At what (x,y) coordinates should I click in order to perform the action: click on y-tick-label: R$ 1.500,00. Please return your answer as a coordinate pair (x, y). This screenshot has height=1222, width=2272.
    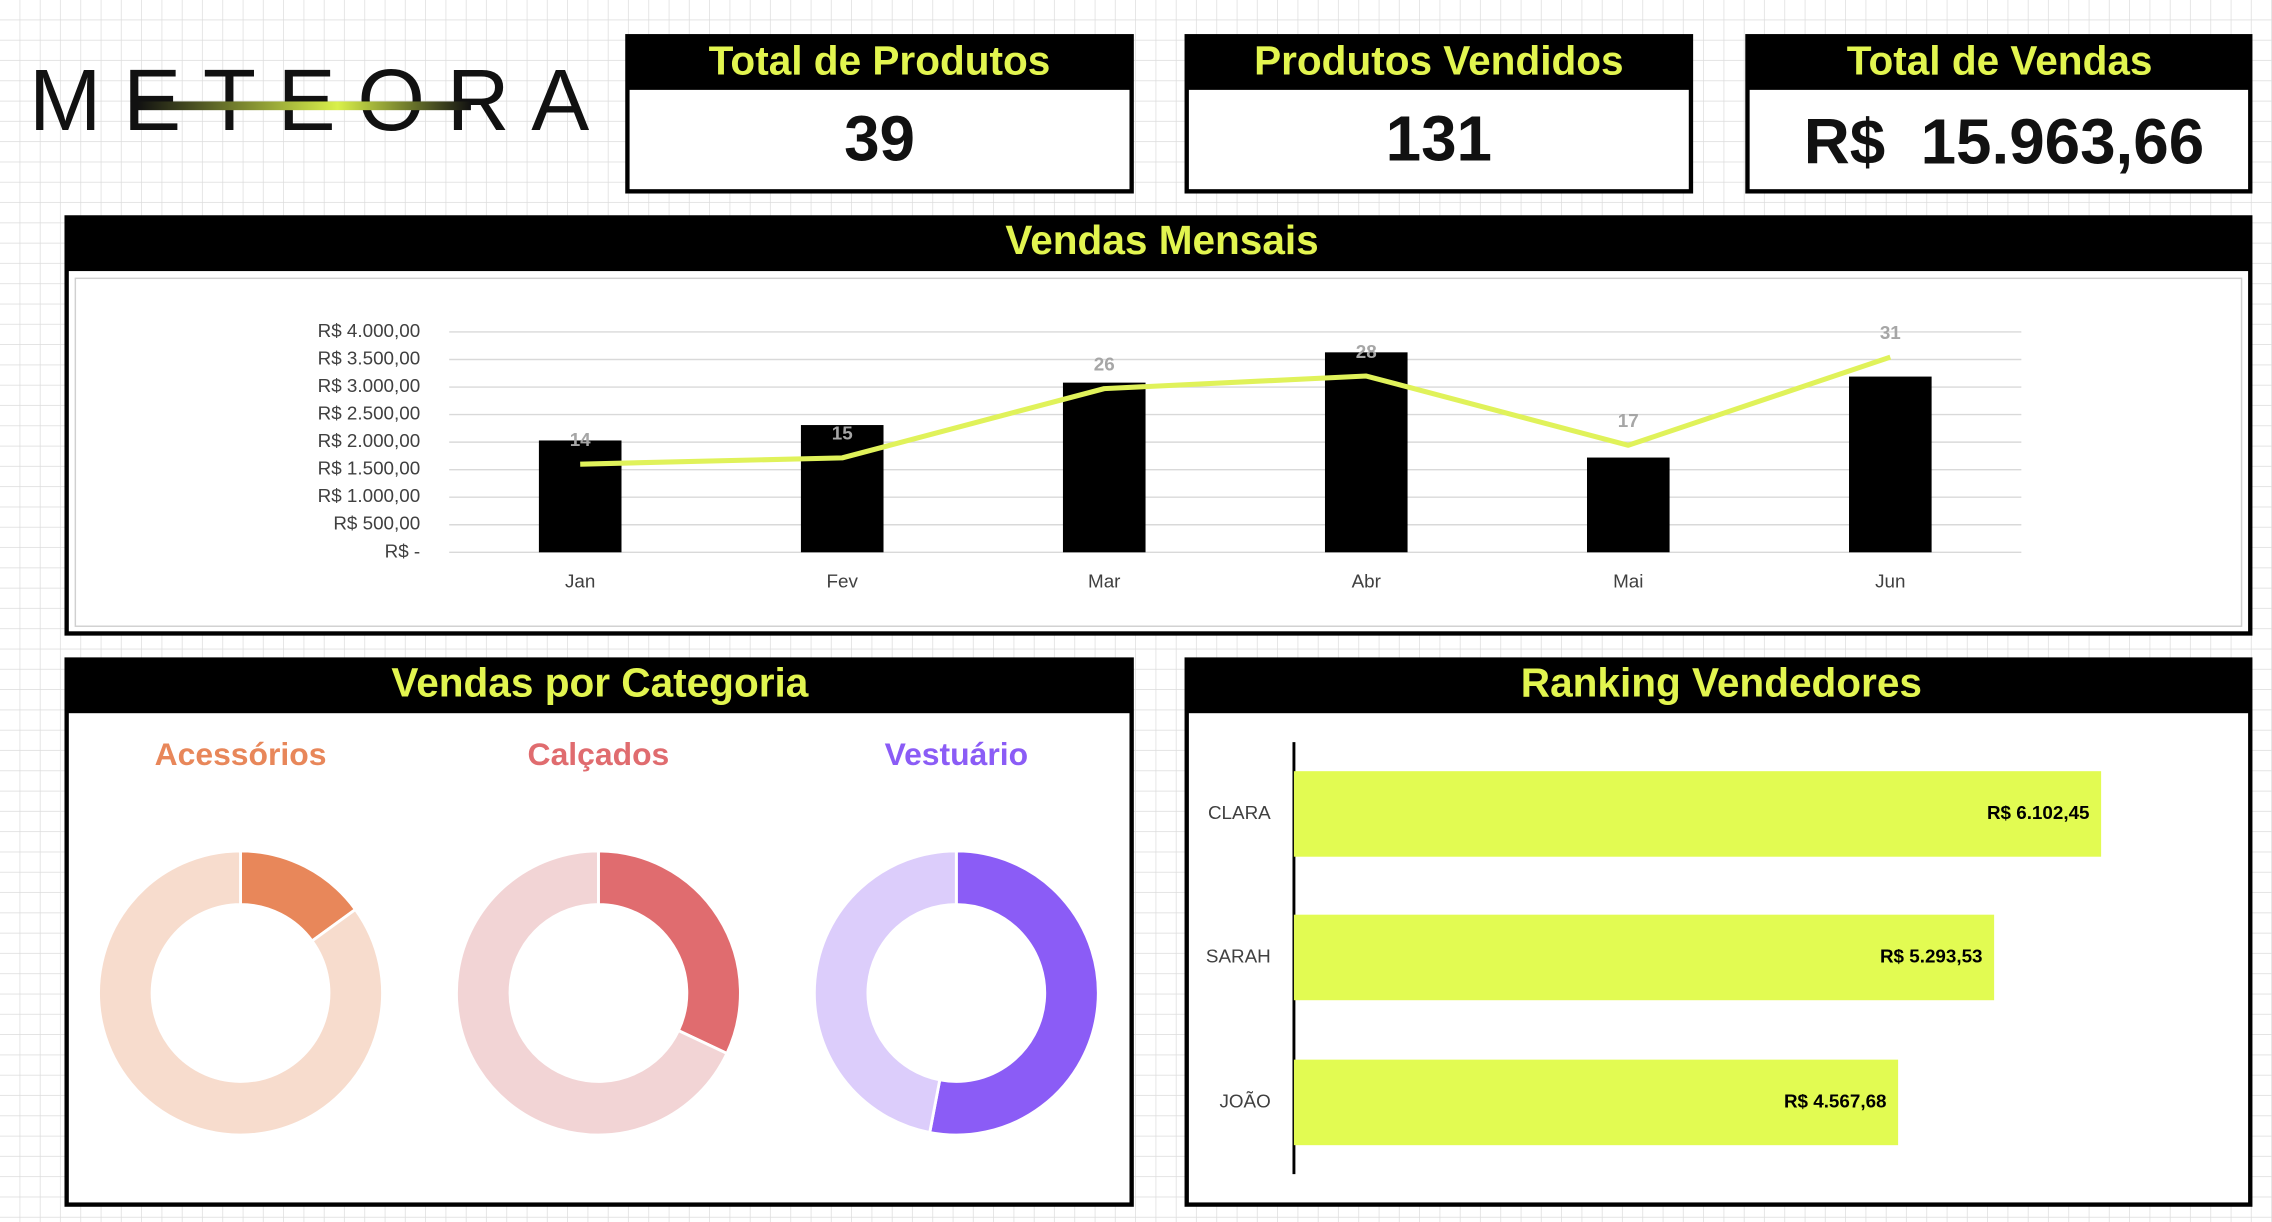
    Looking at the image, I should click on (369, 468).